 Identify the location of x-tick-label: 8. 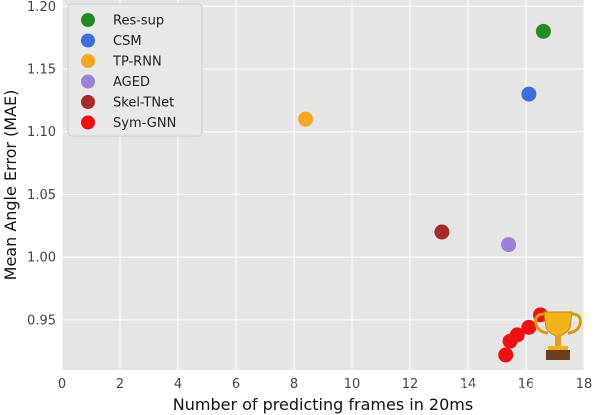
(294, 384).